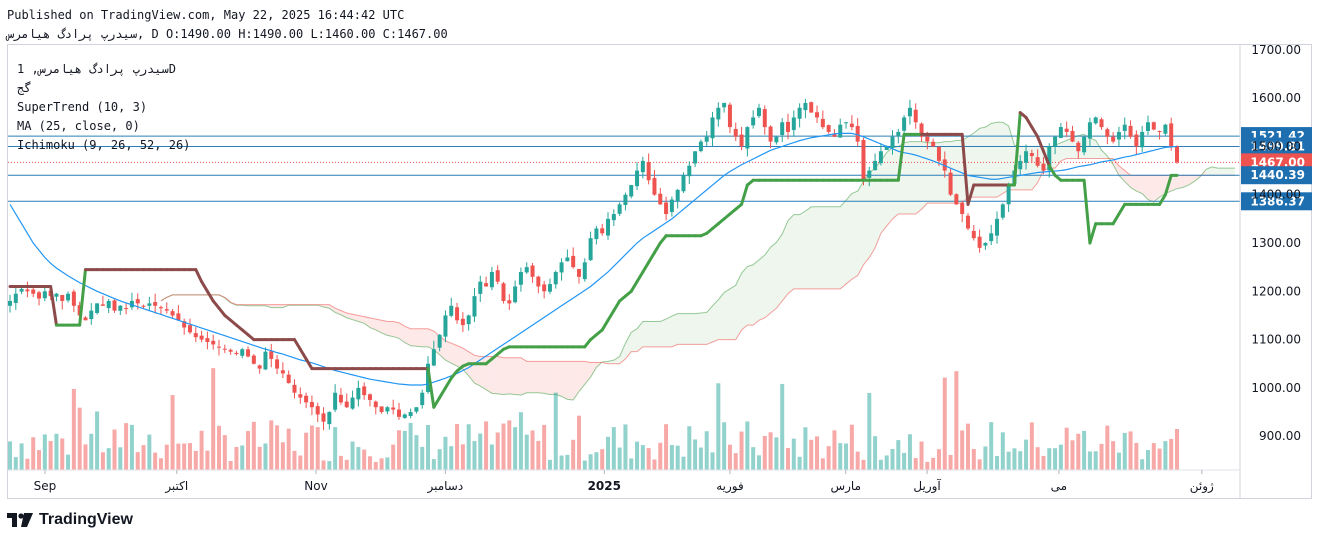  What do you see at coordinates (1276, 146) in the screenshot?
I see `y-tick-label: 1500.00` at bounding box center [1276, 146].